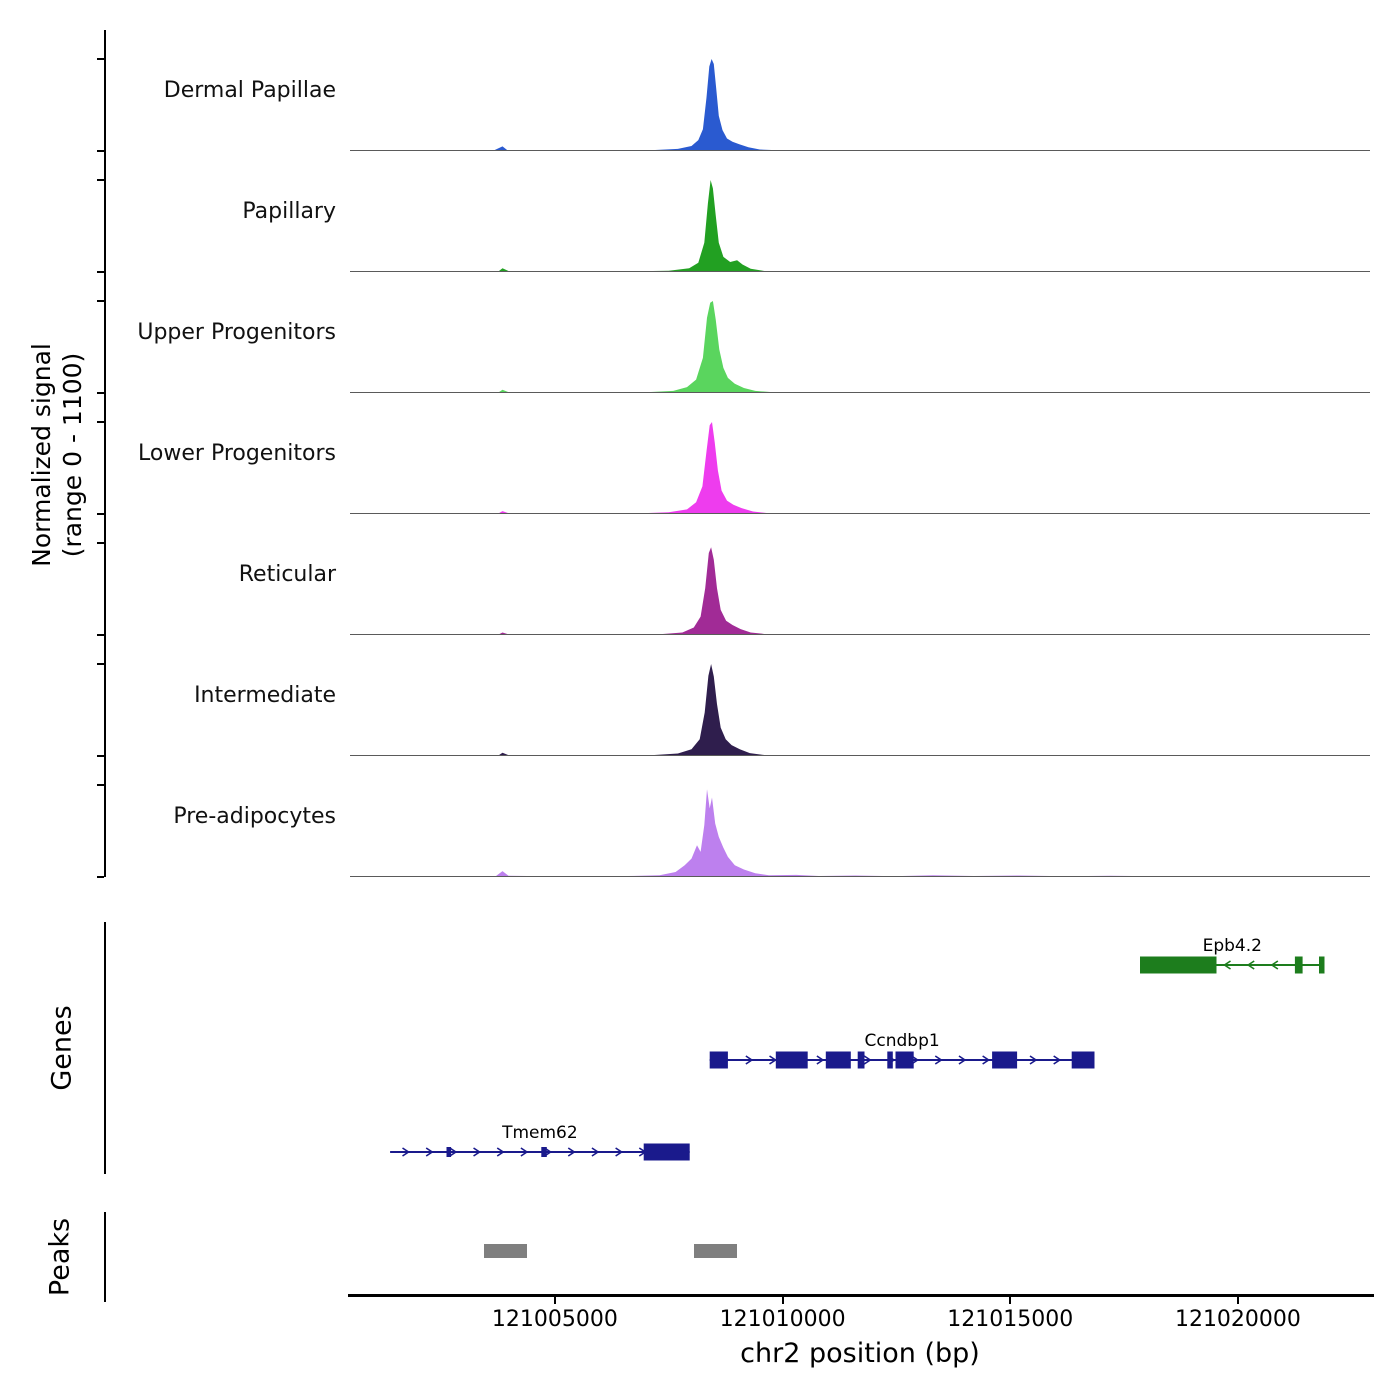  I want to click on track-label: Reticular, so click(287, 574).